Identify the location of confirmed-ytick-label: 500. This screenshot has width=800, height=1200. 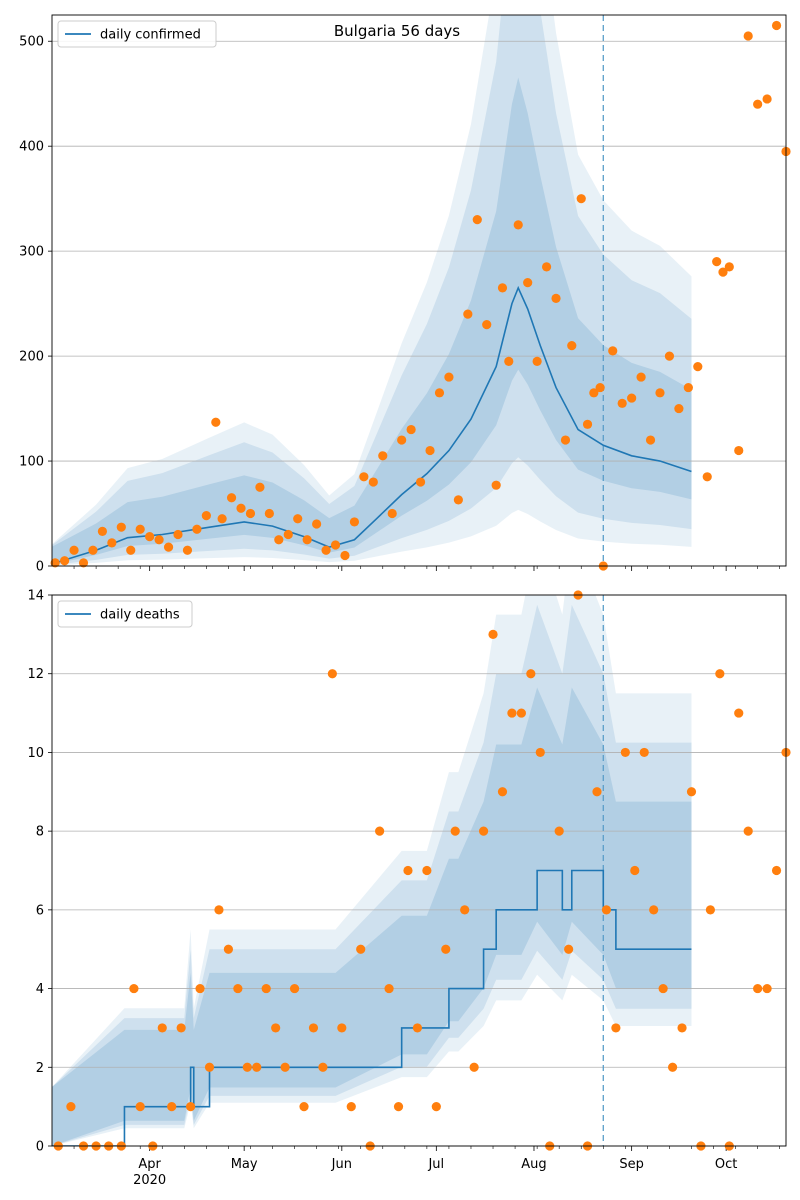
(31, 42).